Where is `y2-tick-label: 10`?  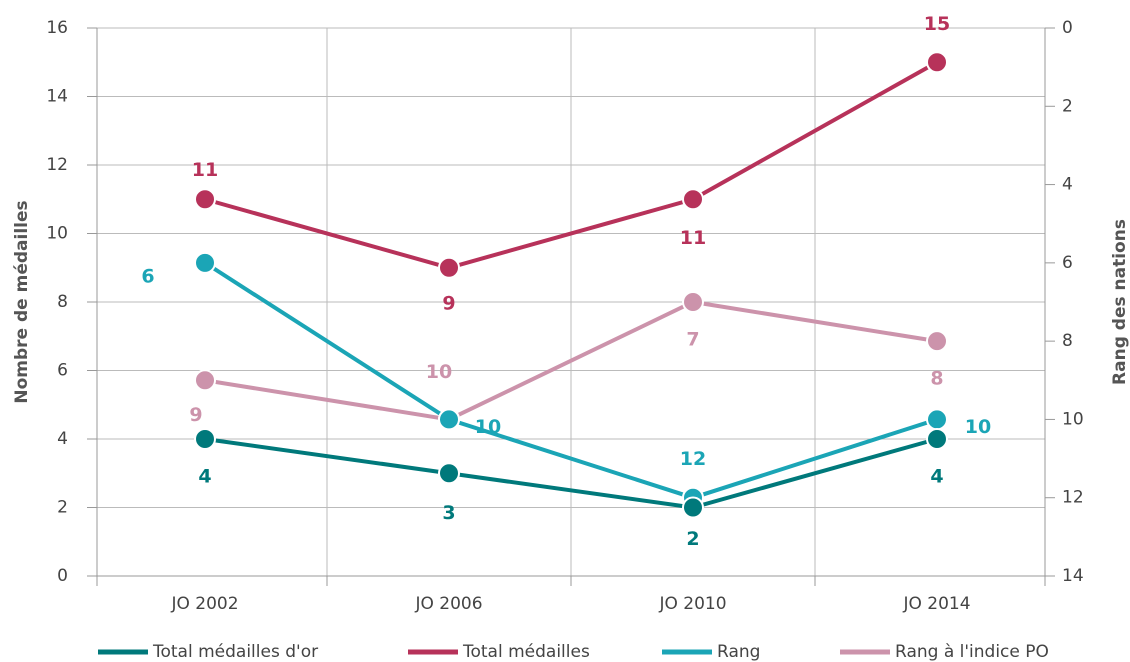
y2-tick-label: 10 is located at coordinates (1073, 419).